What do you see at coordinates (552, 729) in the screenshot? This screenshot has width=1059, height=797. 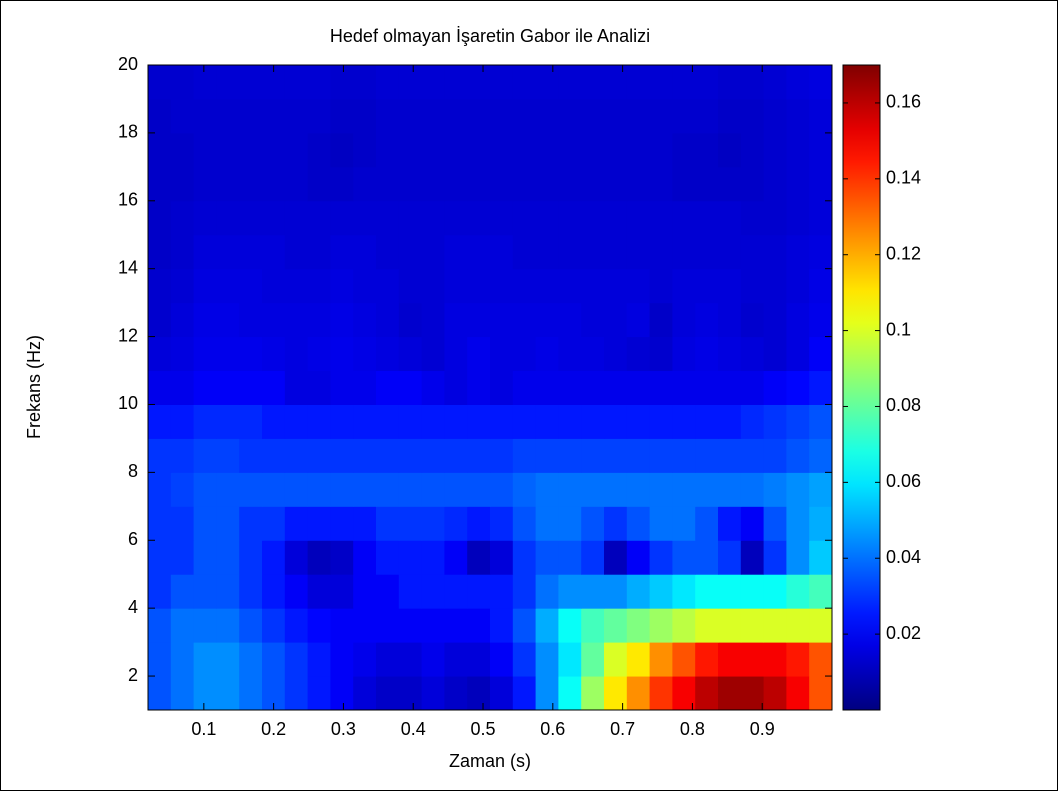 I see `x-tick-label: 0.6` at bounding box center [552, 729].